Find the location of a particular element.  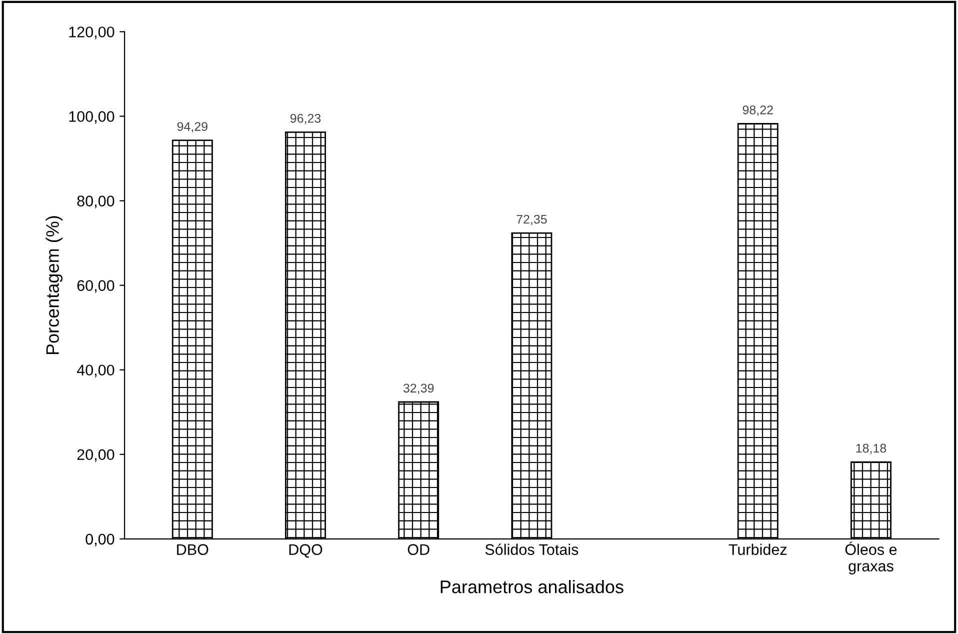

x-tick-label: OD is located at coordinates (419, 549).